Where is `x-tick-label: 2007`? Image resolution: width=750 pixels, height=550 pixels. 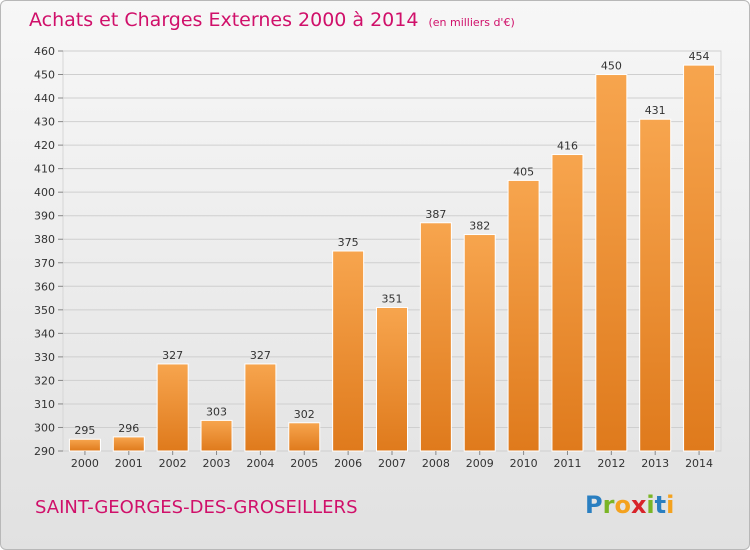
x-tick-label: 2007 is located at coordinates (392, 463).